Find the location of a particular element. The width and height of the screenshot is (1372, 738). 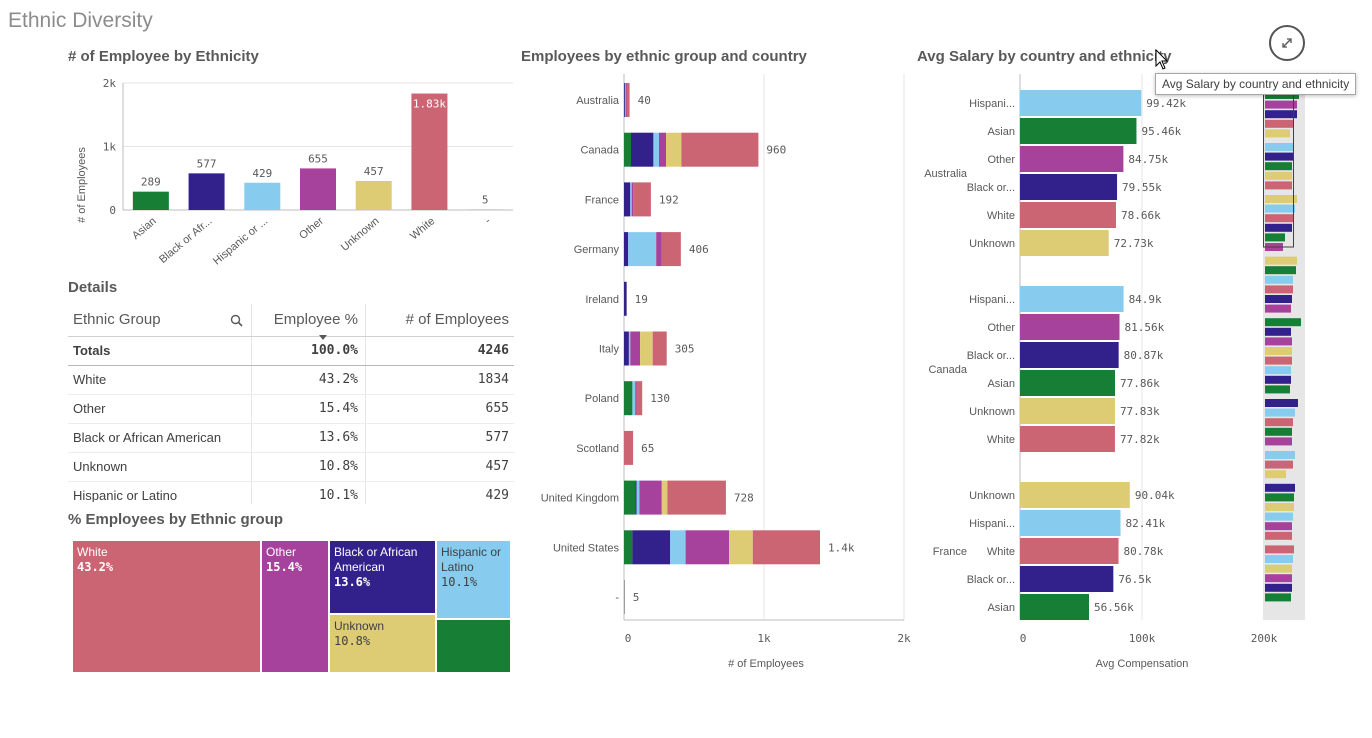

chart-minimap-scrollbar is located at coordinates (1285, 352).